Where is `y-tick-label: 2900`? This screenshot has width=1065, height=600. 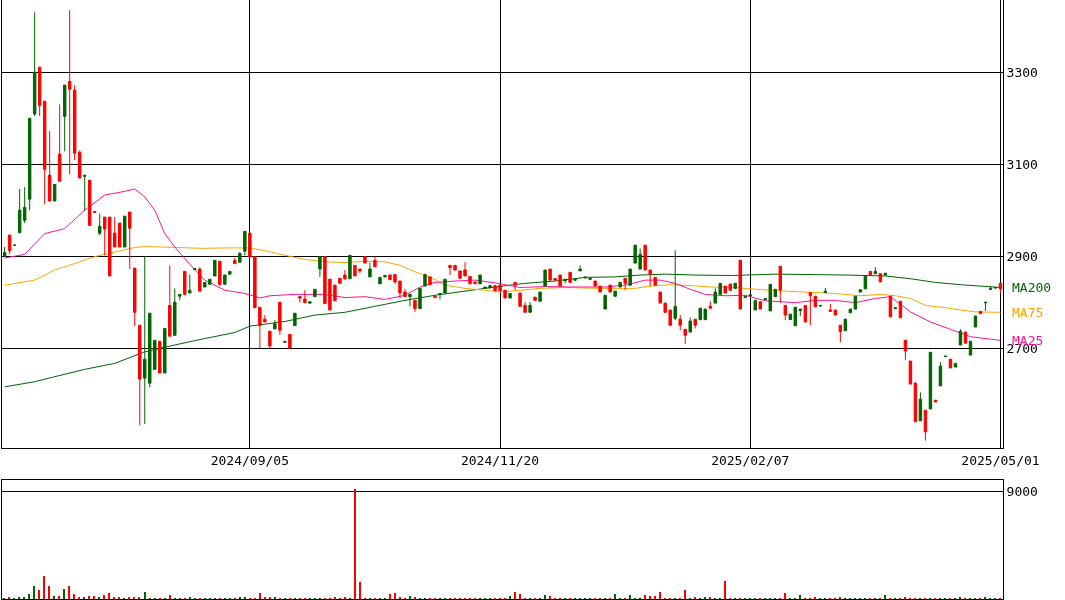 y-tick-label: 2900 is located at coordinates (1022, 256).